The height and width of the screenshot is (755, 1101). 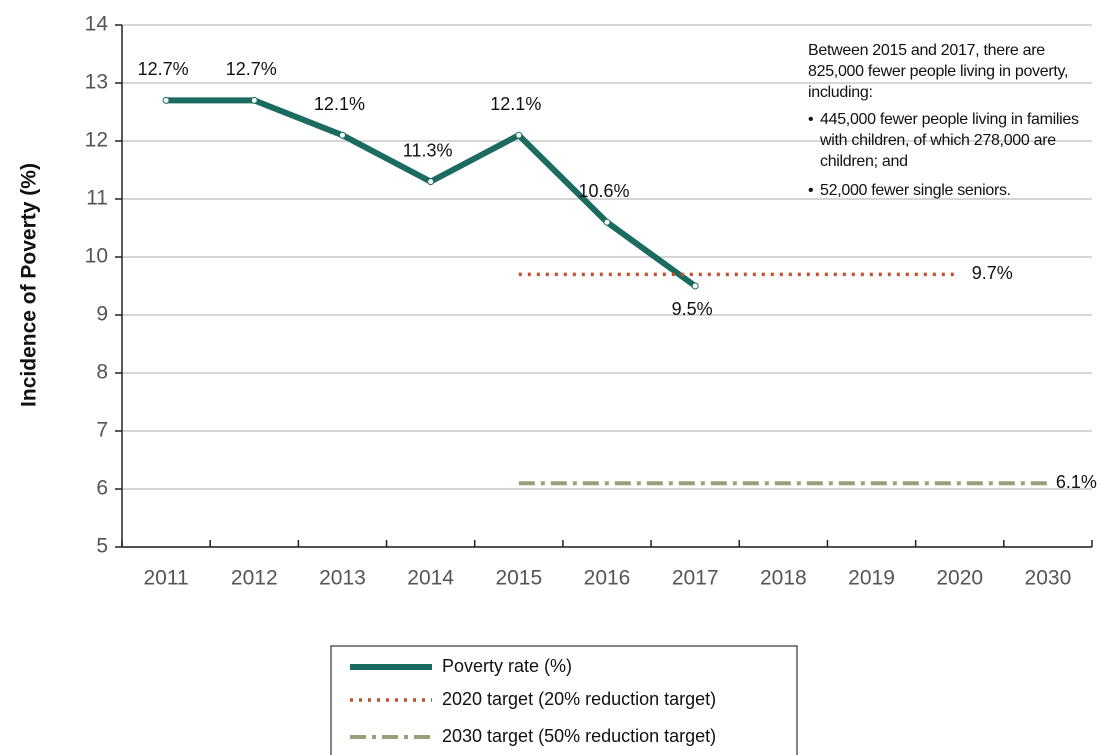 I want to click on x-tick-label: 2014, so click(x=430, y=578).